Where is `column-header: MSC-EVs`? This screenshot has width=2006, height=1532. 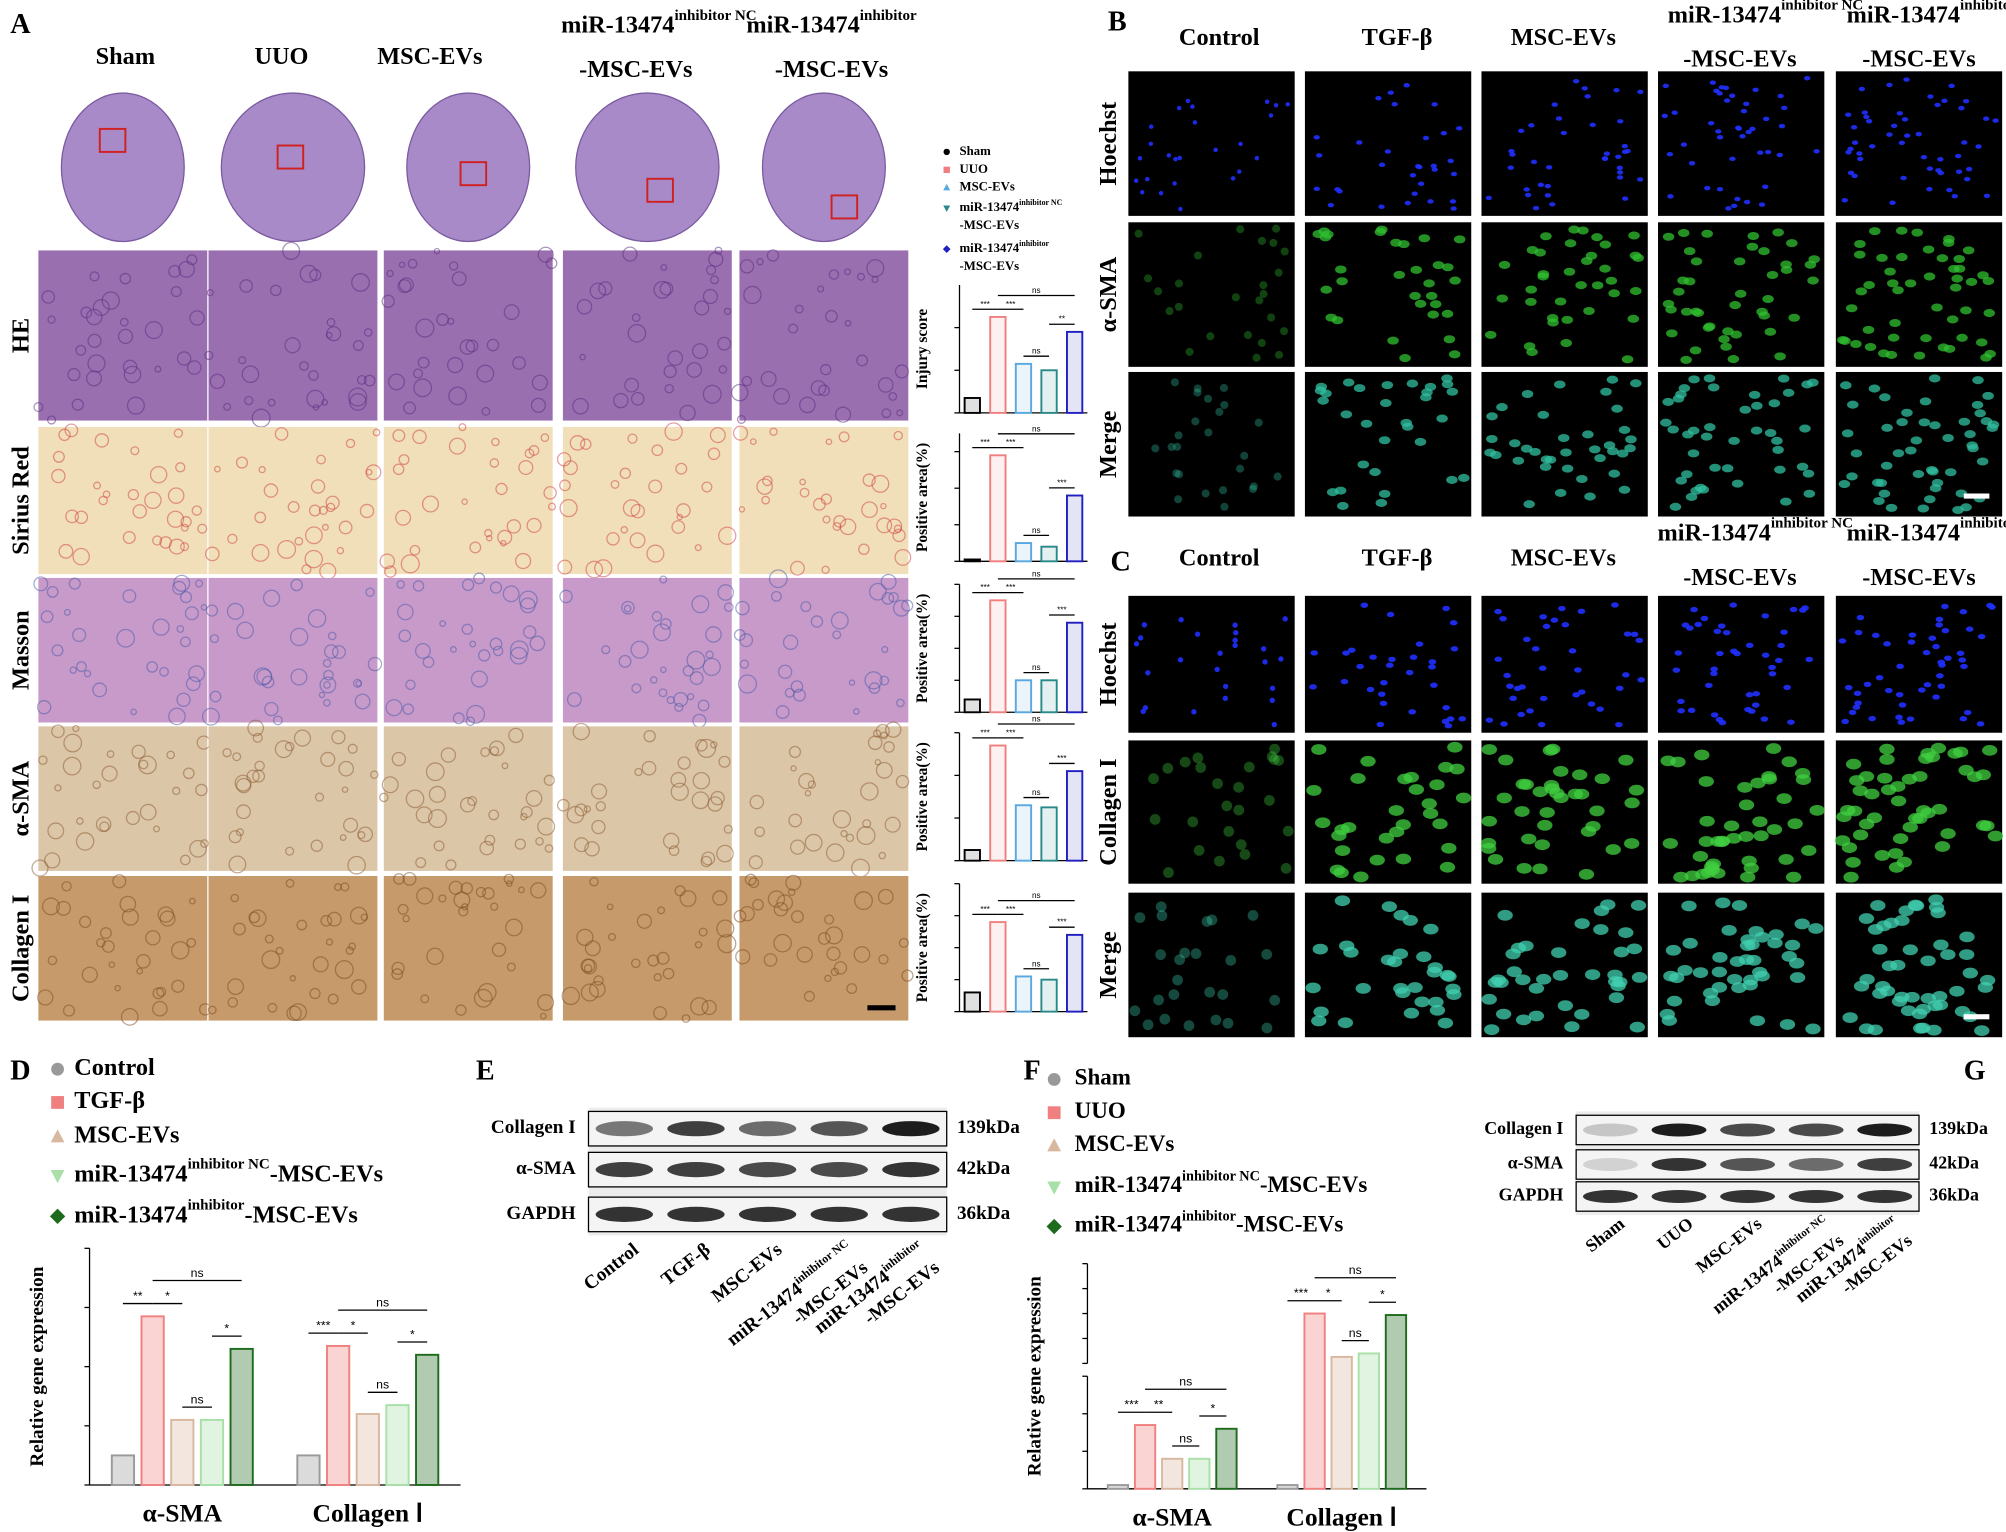 column-header: MSC-EVs is located at coordinates (1563, 37).